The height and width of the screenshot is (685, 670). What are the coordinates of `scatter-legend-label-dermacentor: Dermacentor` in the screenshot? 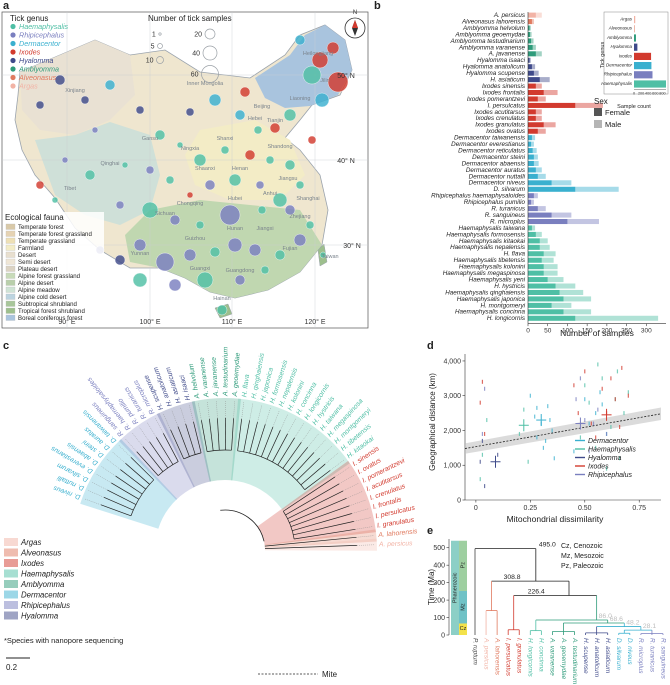 It's located at (608, 441).